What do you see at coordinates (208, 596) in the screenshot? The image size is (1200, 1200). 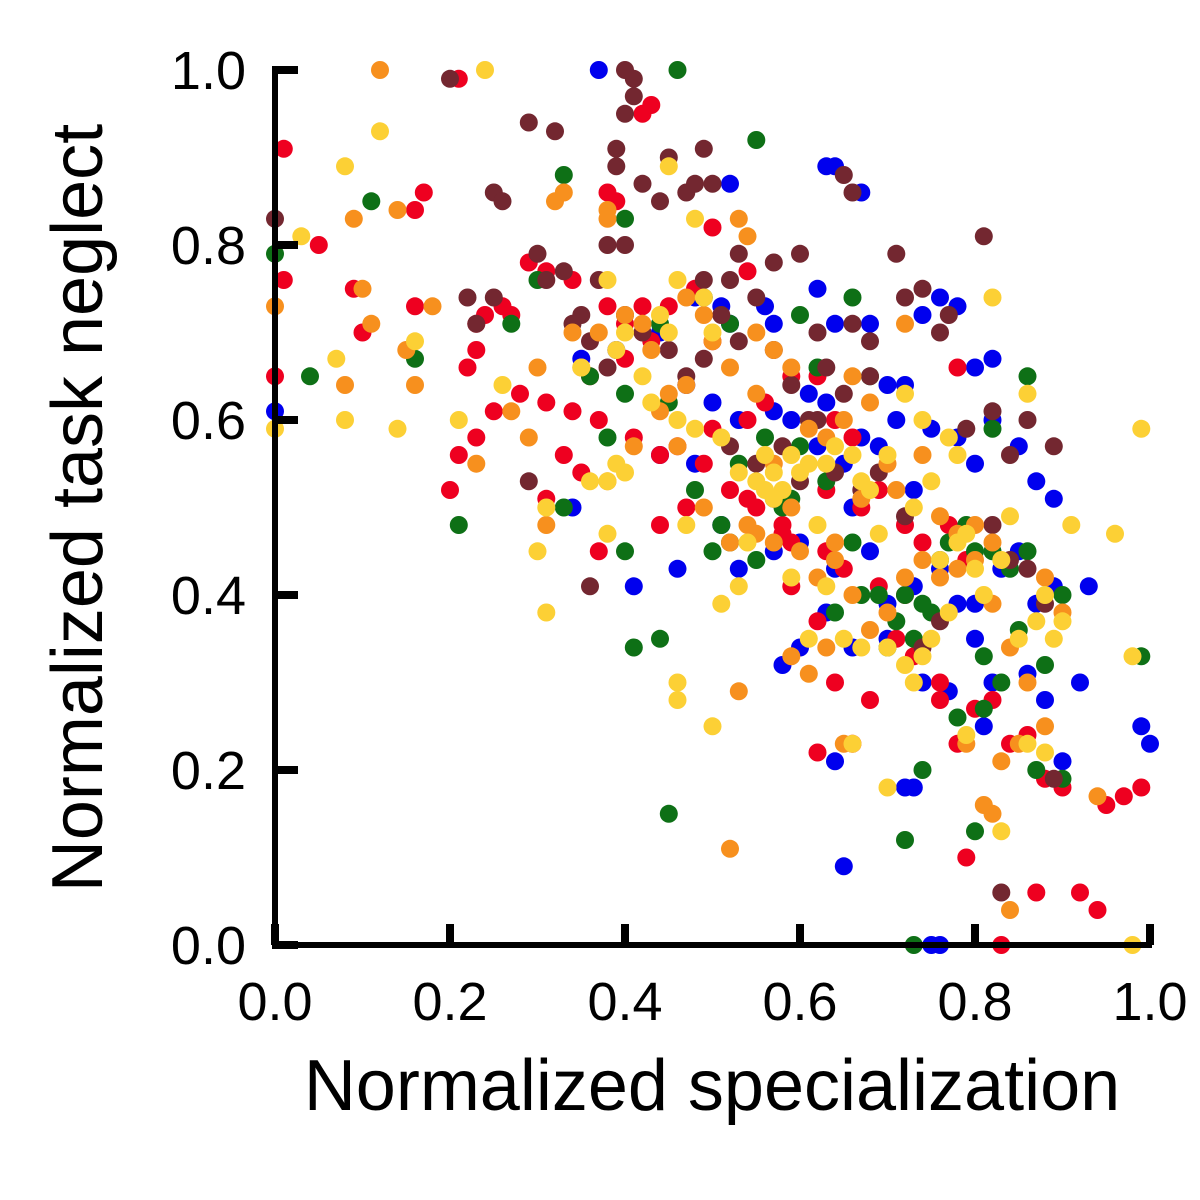 I see `y-tick-label: 0.4` at bounding box center [208, 596].